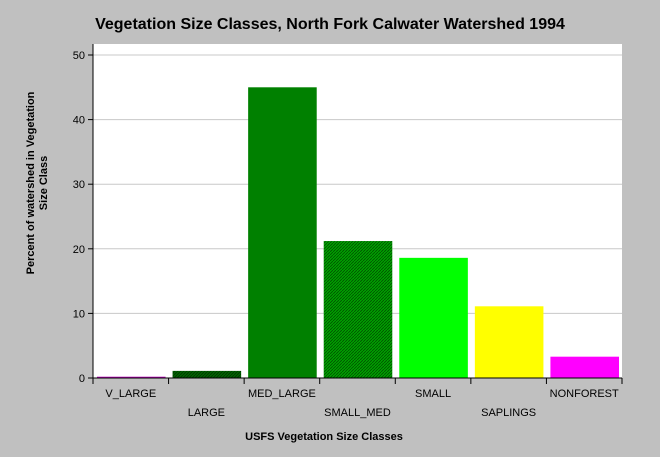 This screenshot has width=660, height=457. What do you see at coordinates (82, 379) in the screenshot?
I see `y-tick-label: 0` at bounding box center [82, 379].